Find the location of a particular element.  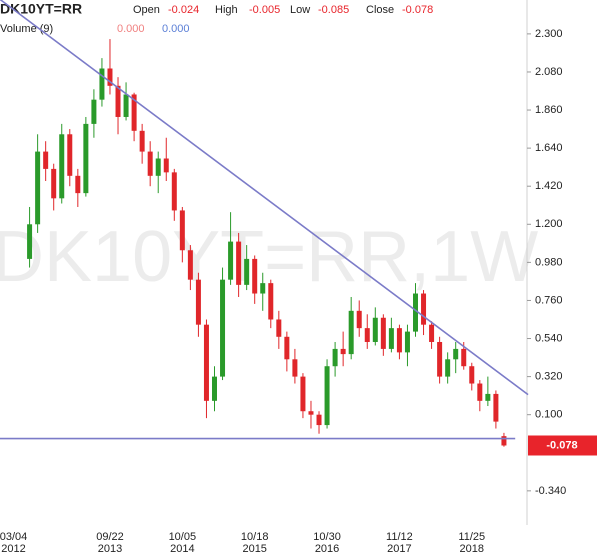

ohlc-value: -0.078 is located at coordinates (417, 10).